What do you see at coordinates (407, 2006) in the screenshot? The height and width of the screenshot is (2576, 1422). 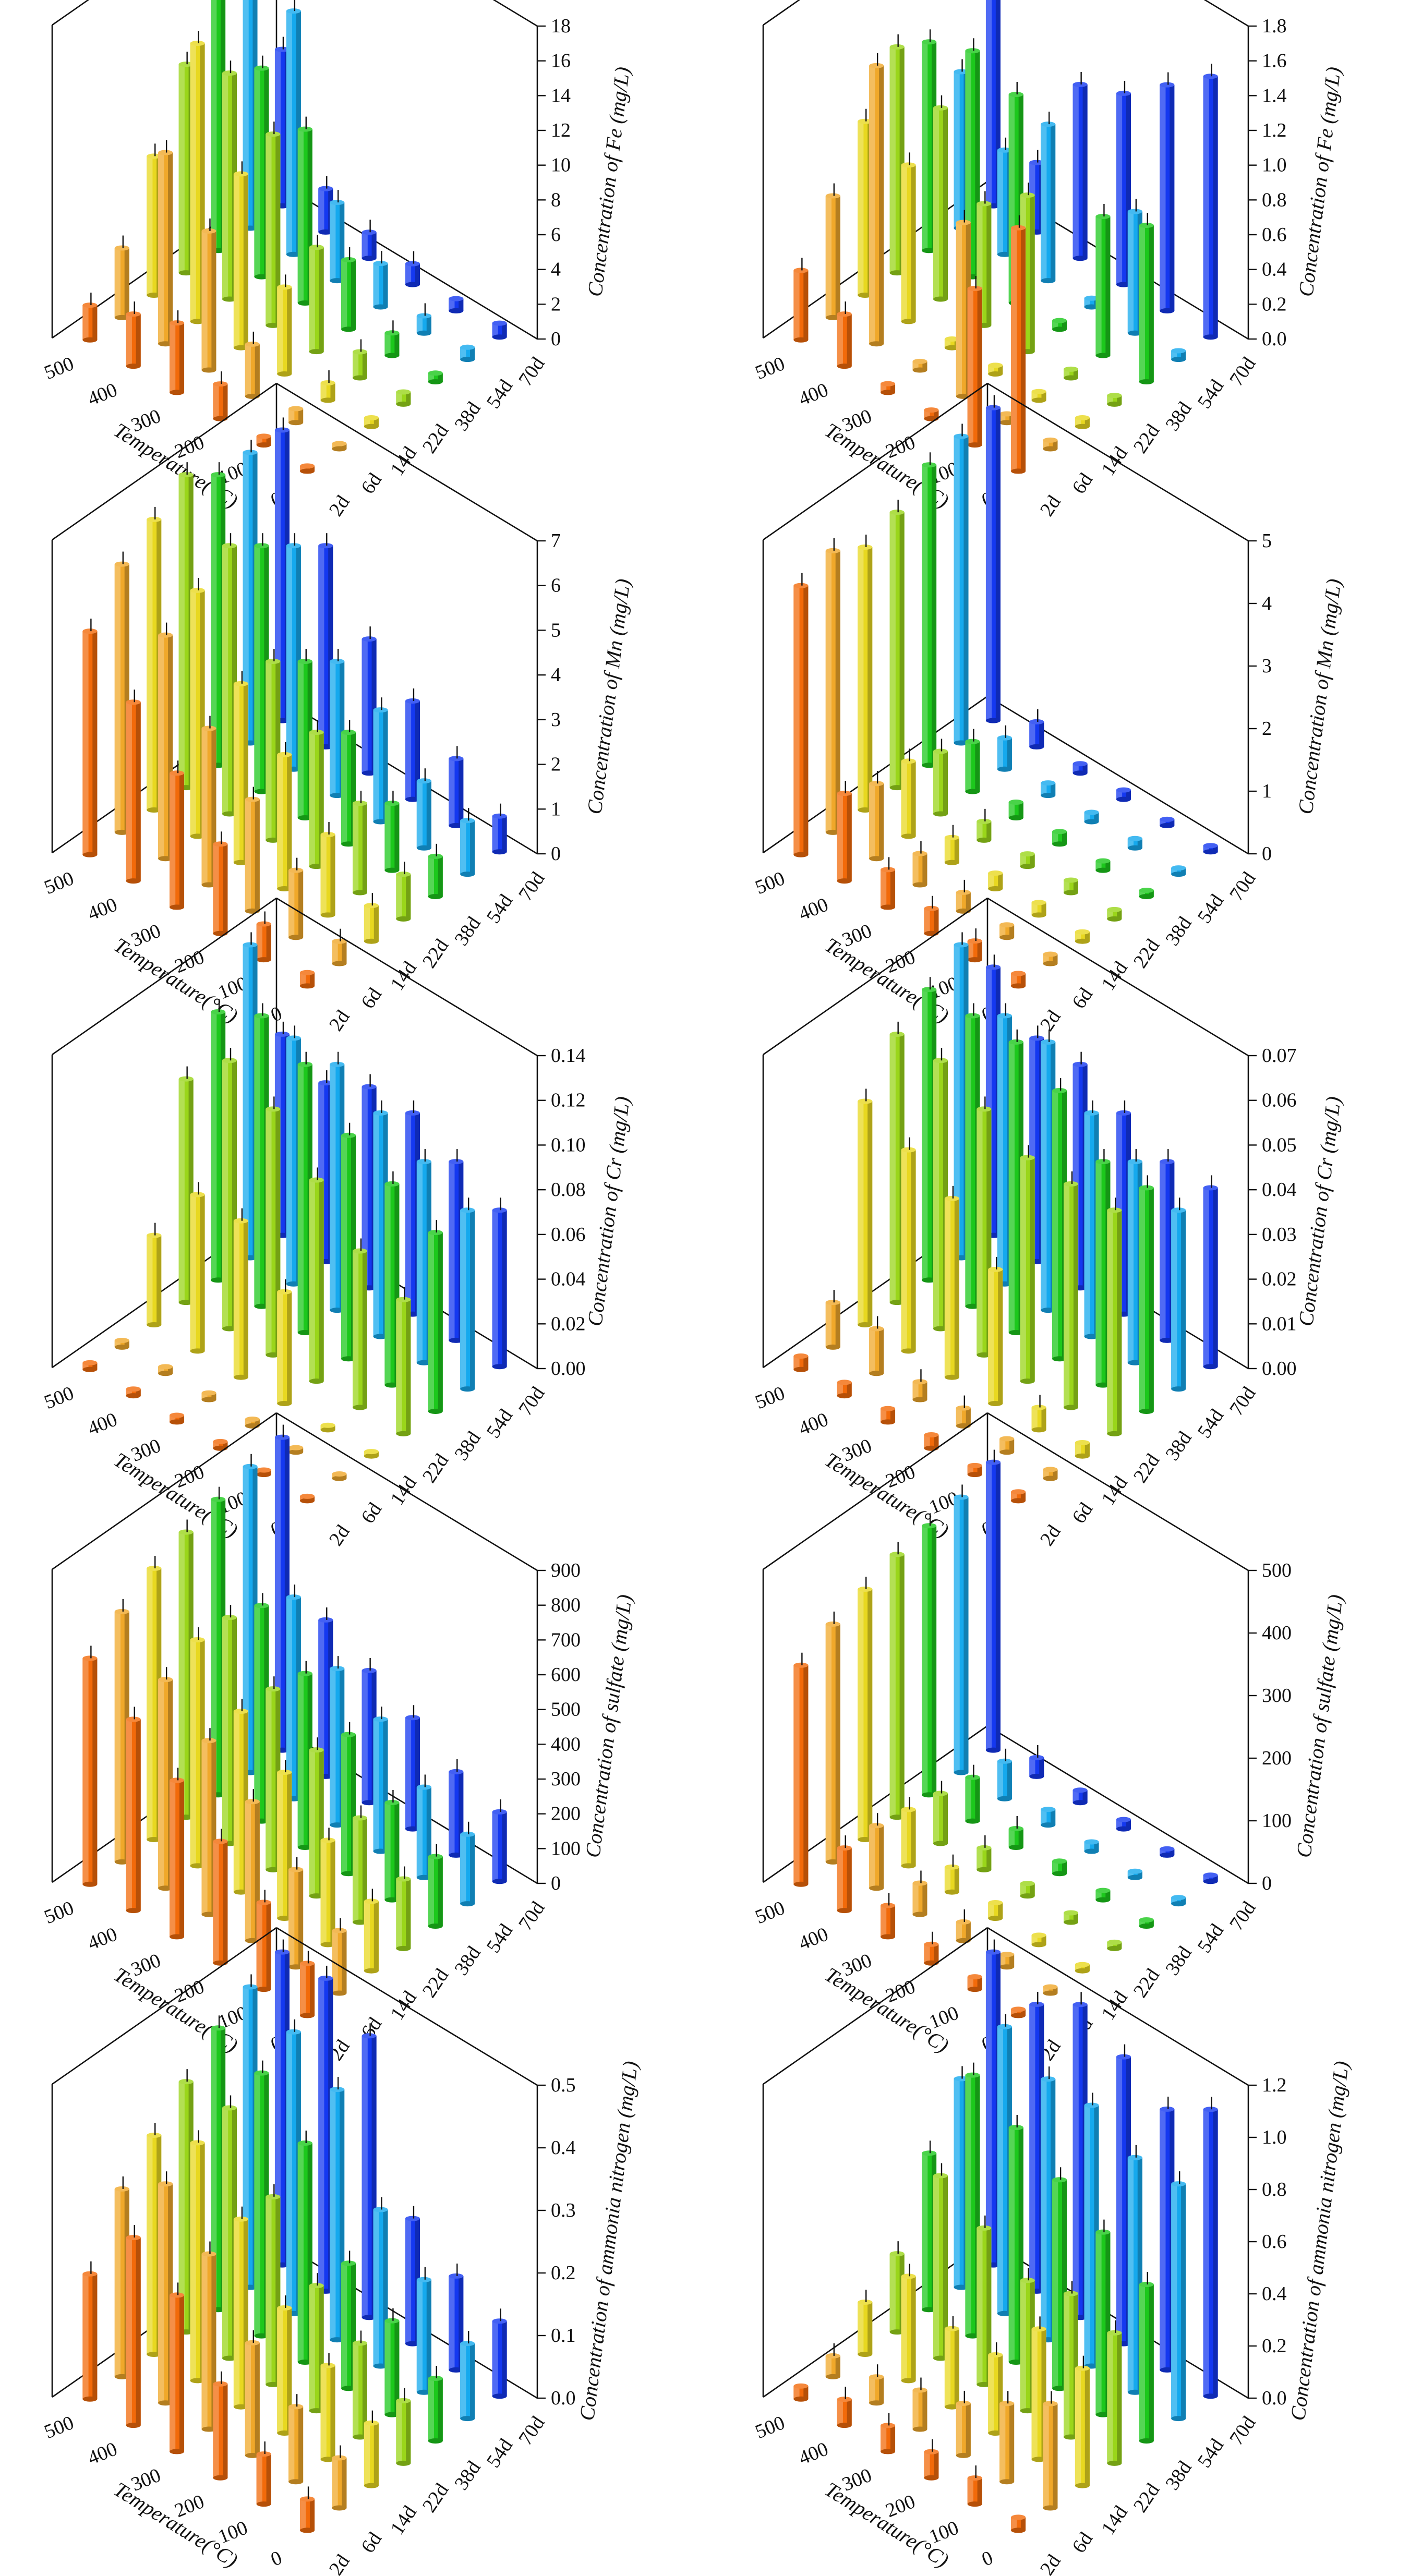 I see `box-edge` at bounding box center [407, 2006].